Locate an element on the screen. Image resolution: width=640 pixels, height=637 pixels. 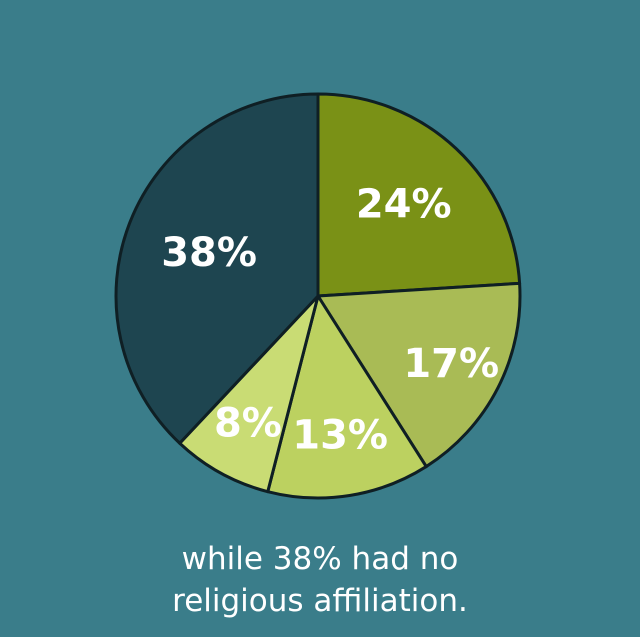
pie-slice-label-0: 24% is located at coordinates (404, 205).